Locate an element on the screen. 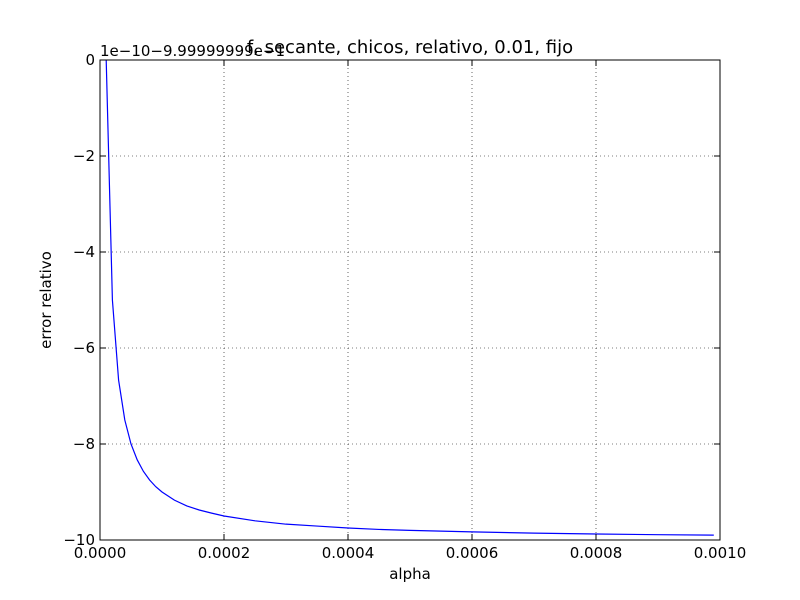  y-tick-label: 0 is located at coordinates (90, 60).